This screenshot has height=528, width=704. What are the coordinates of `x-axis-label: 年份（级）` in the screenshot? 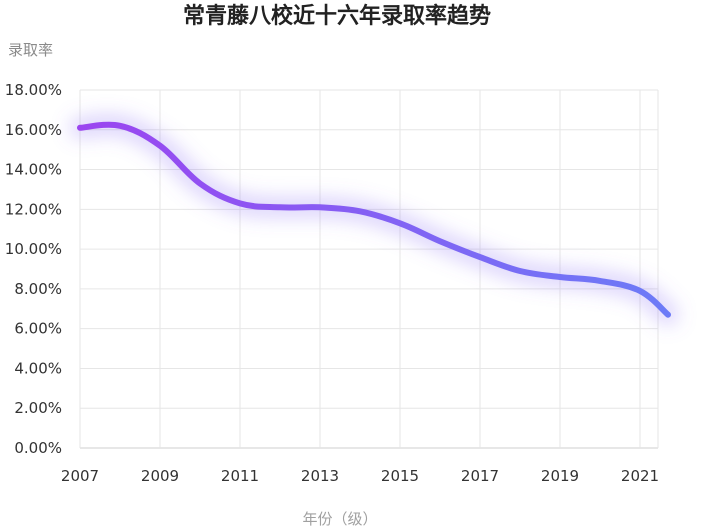 It's located at (339, 519).